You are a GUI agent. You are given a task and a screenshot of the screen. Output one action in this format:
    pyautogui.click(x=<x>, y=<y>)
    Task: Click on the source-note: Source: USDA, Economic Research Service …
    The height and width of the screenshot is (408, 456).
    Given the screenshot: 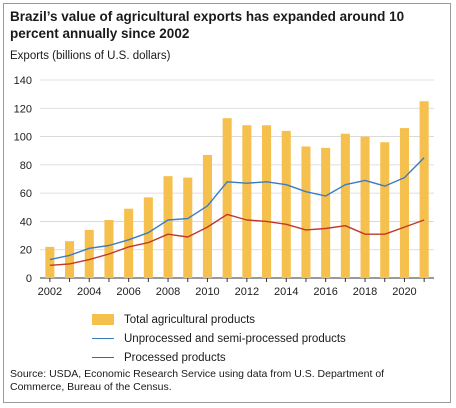 What is the action you would take?
    pyautogui.click(x=197, y=380)
    